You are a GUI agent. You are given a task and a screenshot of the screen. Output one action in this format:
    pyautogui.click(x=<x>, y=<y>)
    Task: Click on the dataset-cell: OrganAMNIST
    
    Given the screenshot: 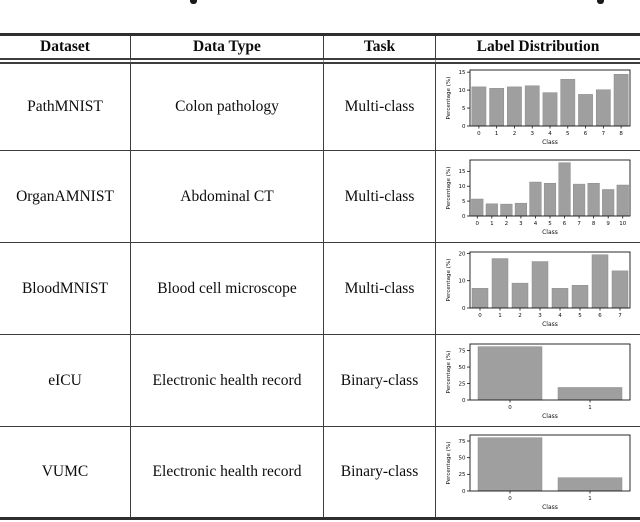 What is the action you would take?
    pyautogui.click(x=65, y=197)
    